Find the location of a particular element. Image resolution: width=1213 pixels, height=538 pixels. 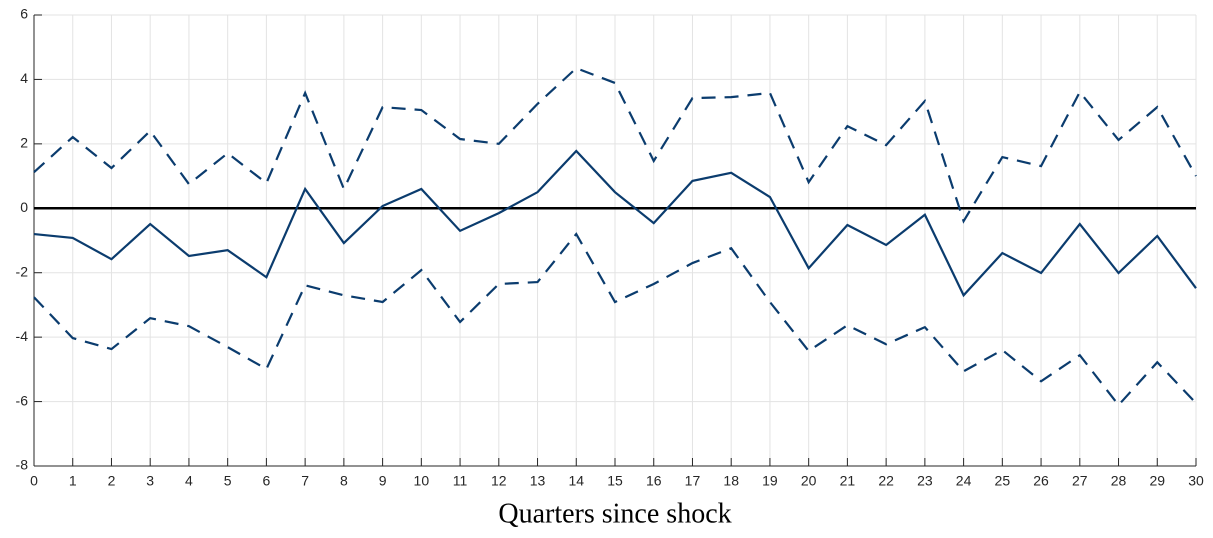

x-tick-label: 27 is located at coordinates (1080, 481).